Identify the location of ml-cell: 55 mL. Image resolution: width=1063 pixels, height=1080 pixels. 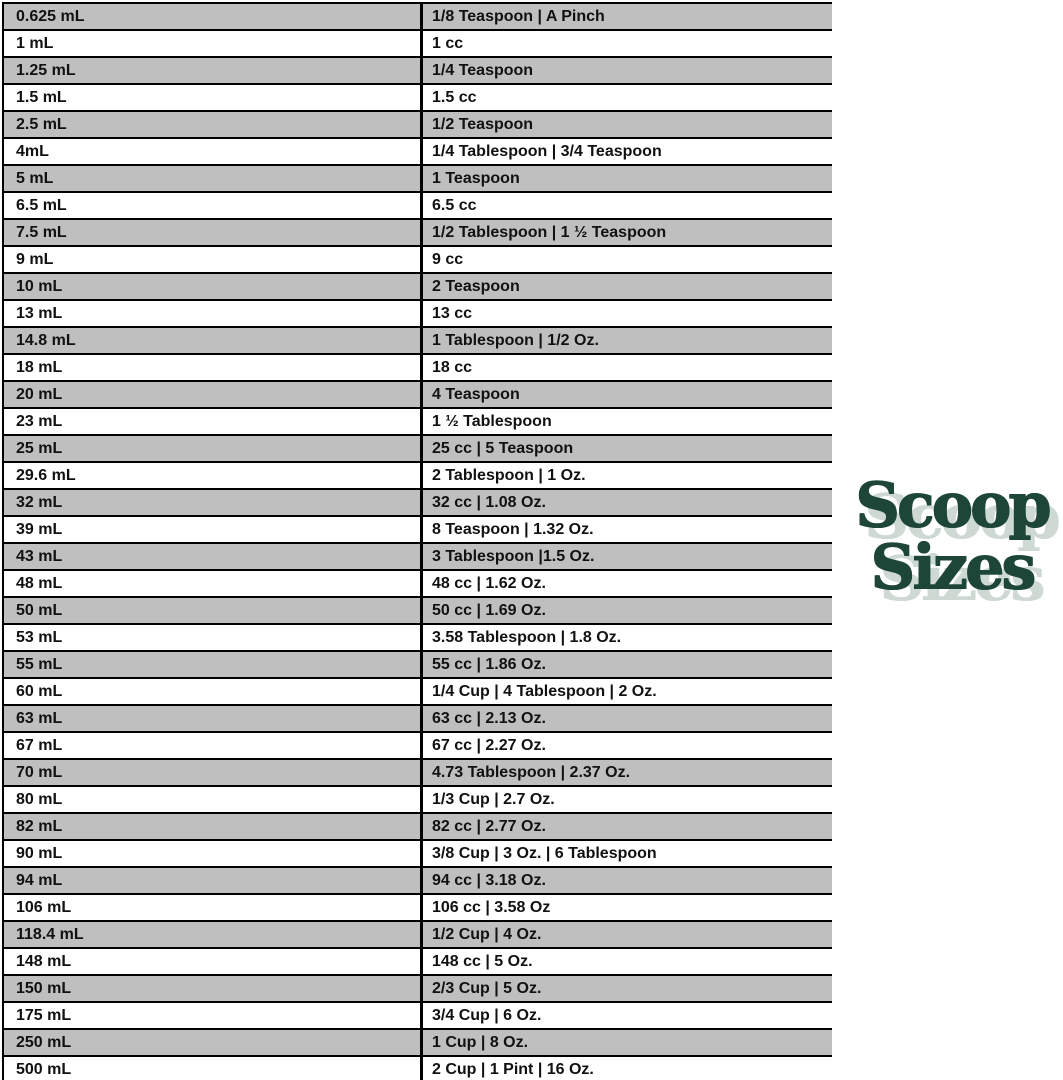
(213, 664).